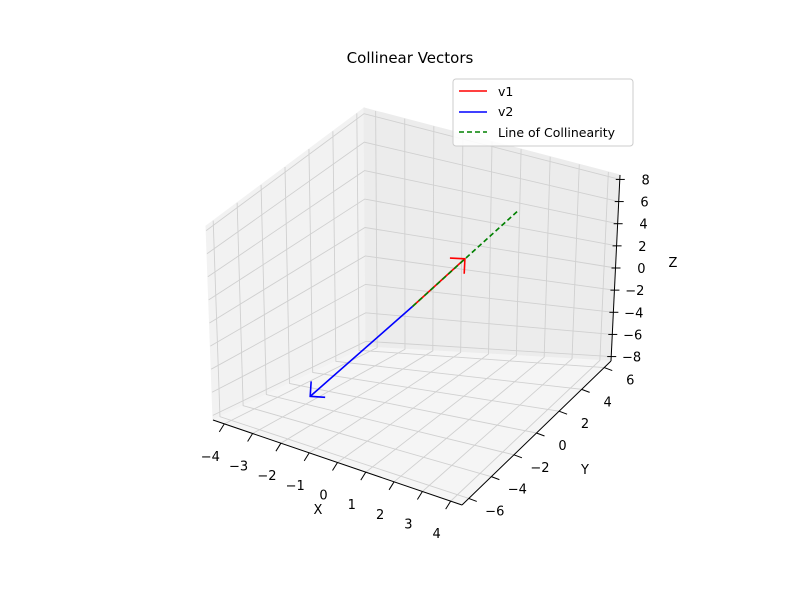 The image size is (800, 600). I want to click on x-axis-line, so click(337, 462).